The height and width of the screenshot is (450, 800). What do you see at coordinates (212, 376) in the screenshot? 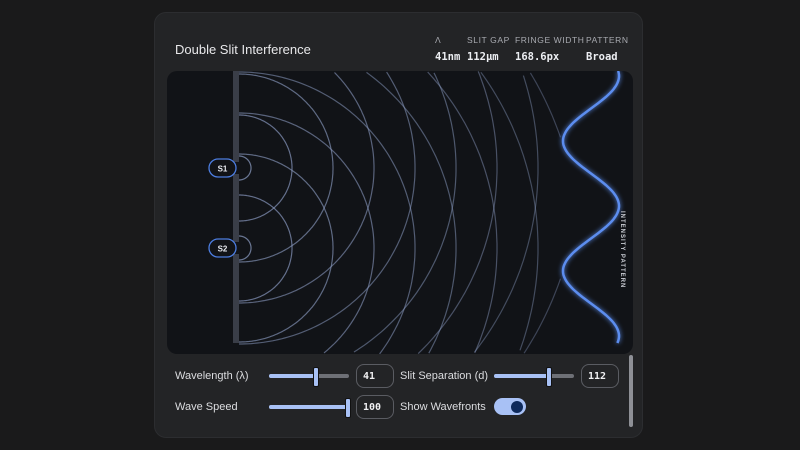
I see `wavelength-label: Wavelength (λ)` at bounding box center [212, 376].